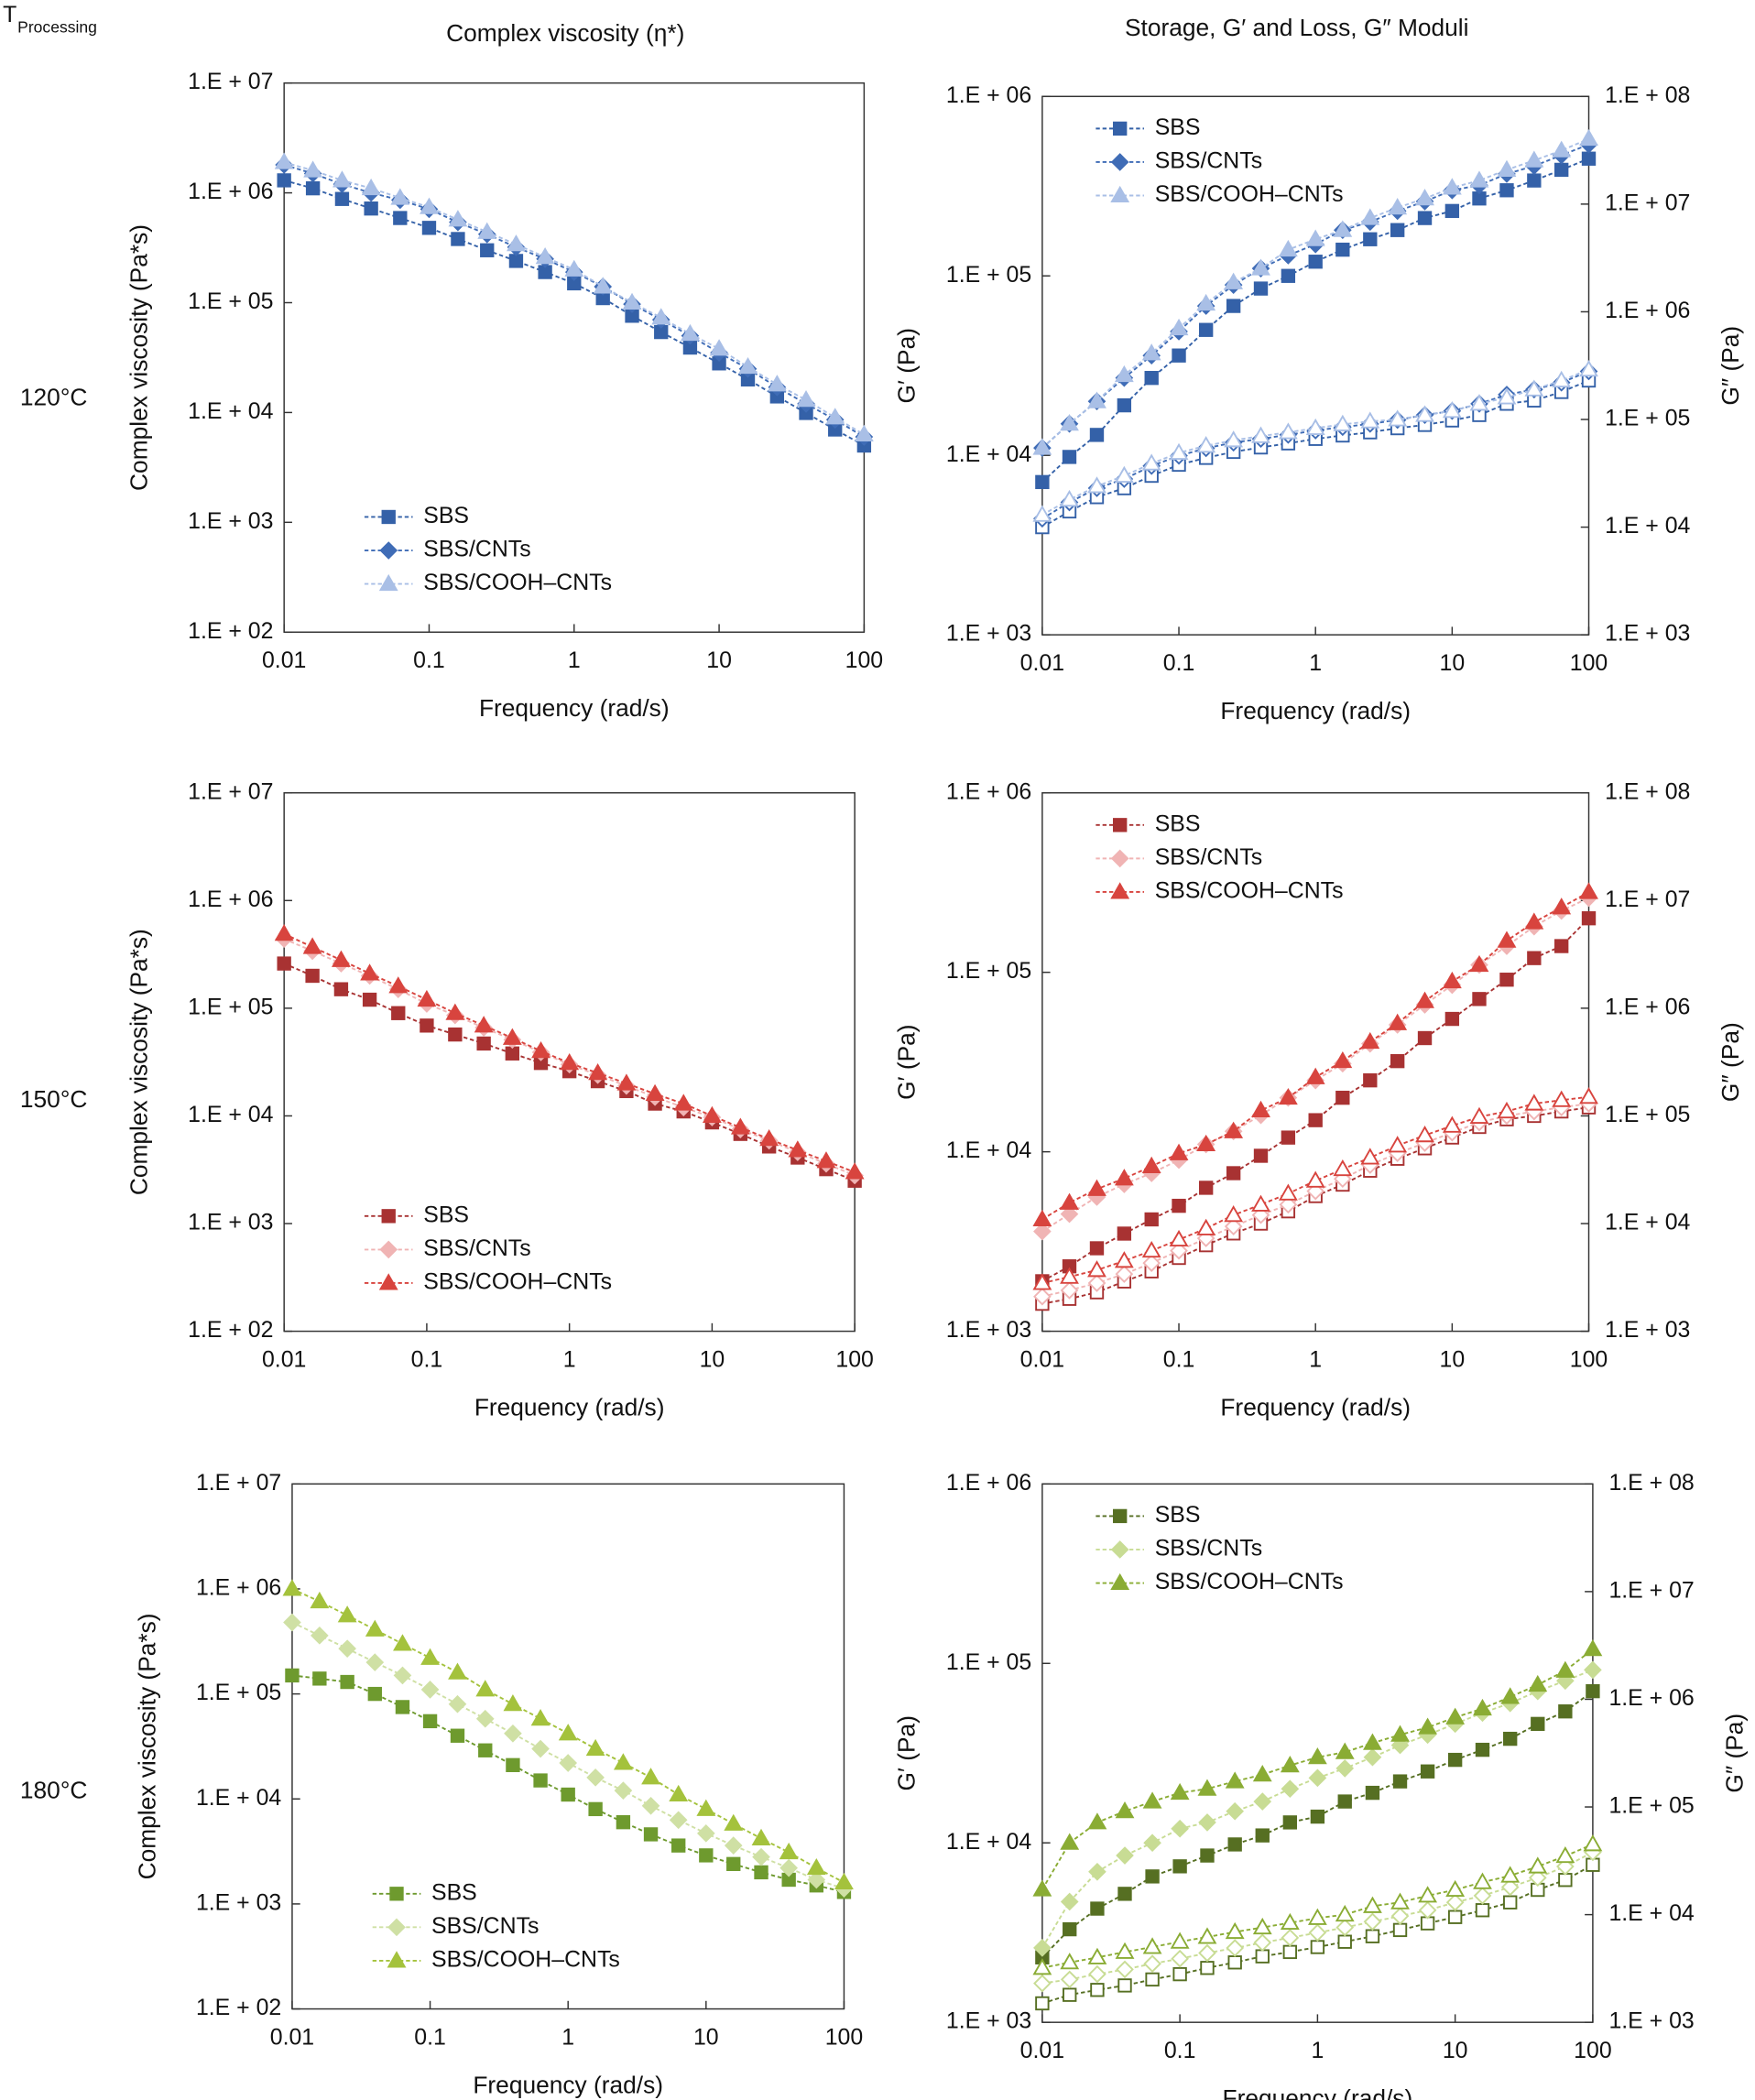  Describe the element at coordinates (1651, 2021) in the screenshot. I see `y2-tick-label: 1.E + 03` at that location.